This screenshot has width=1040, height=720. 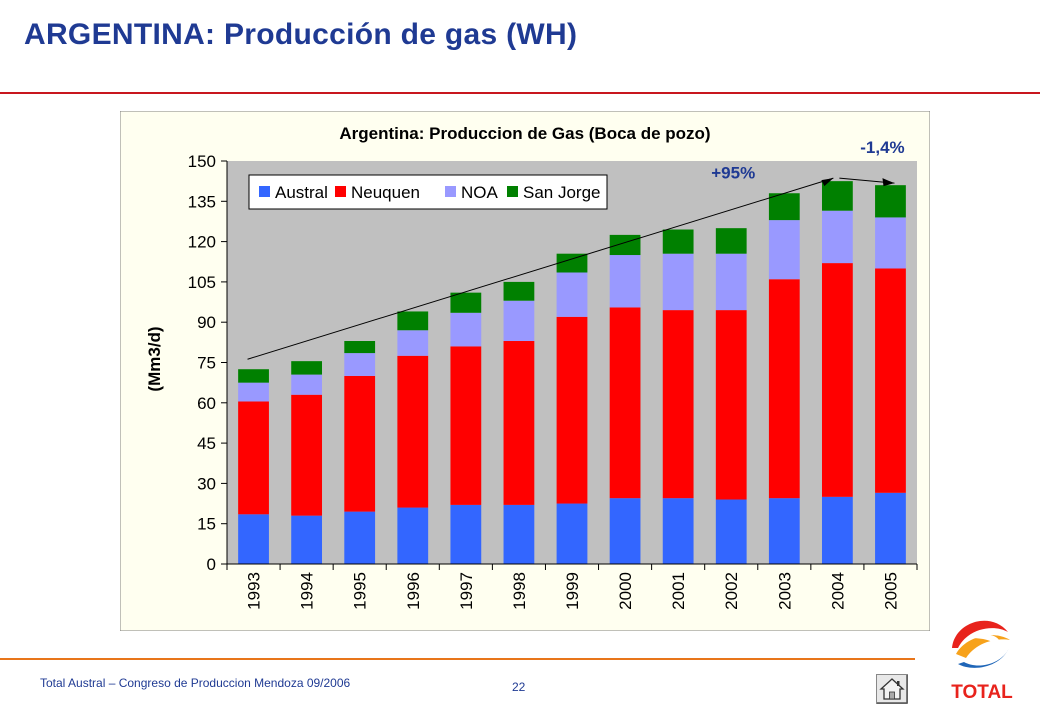 I want to click on bar-san-jorge-2001, so click(x=678, y=241).